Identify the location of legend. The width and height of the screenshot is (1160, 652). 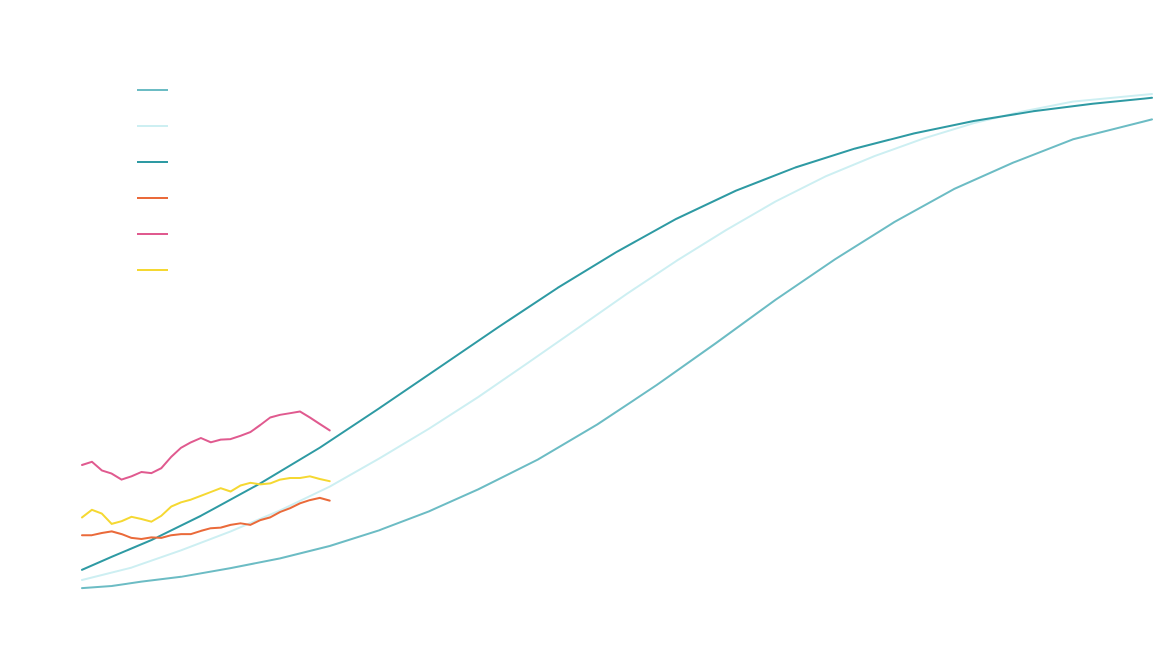
(152, 180).